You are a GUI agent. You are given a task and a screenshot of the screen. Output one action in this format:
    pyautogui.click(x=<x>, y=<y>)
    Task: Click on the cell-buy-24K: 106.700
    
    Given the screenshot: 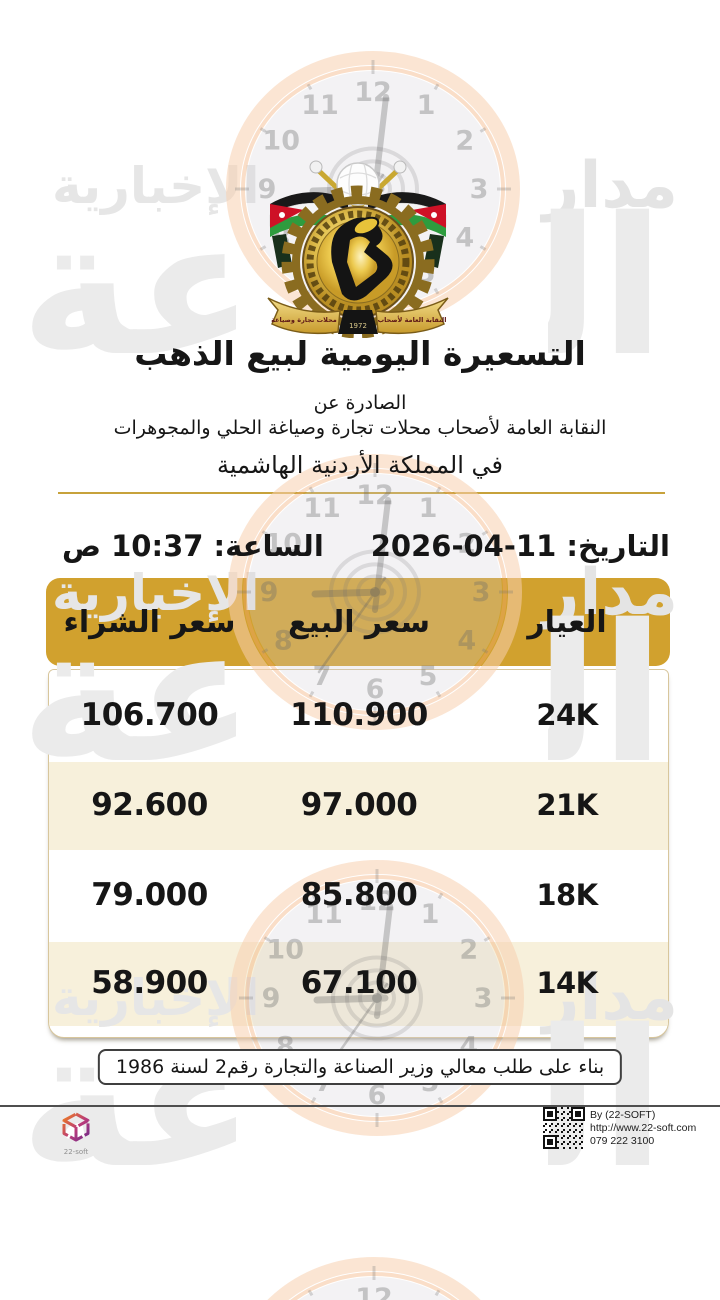 What is the action you would take?
    pyautogui.click(x=149, y=715)
    